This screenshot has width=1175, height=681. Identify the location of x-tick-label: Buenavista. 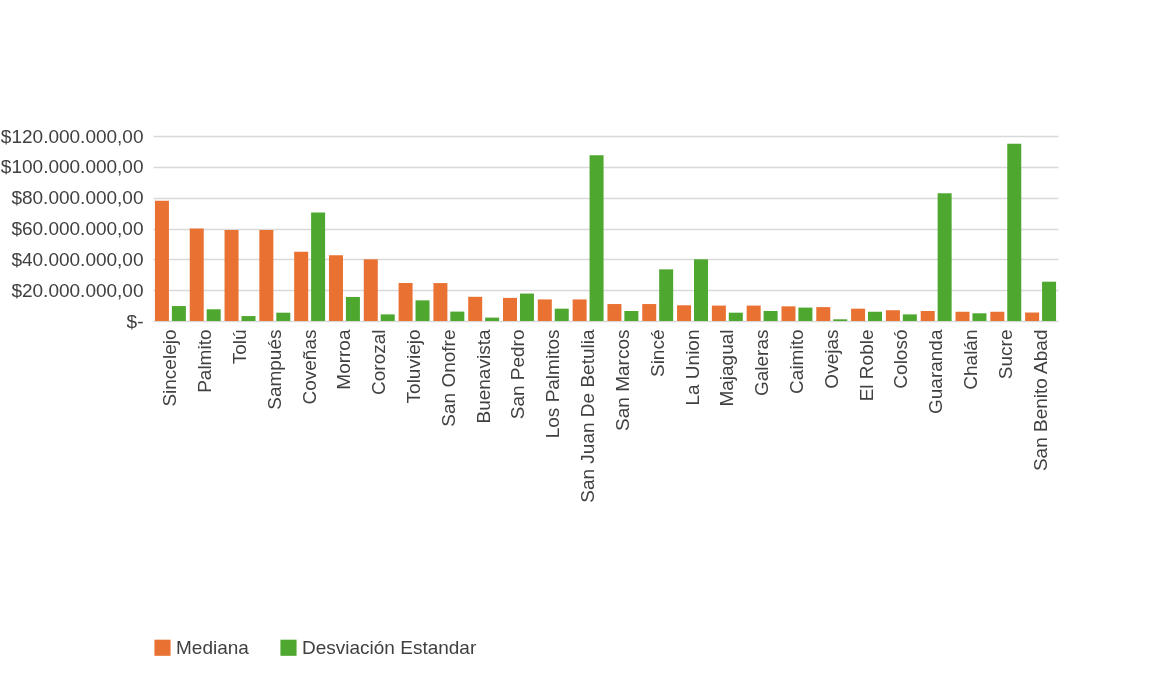
(483, 376).